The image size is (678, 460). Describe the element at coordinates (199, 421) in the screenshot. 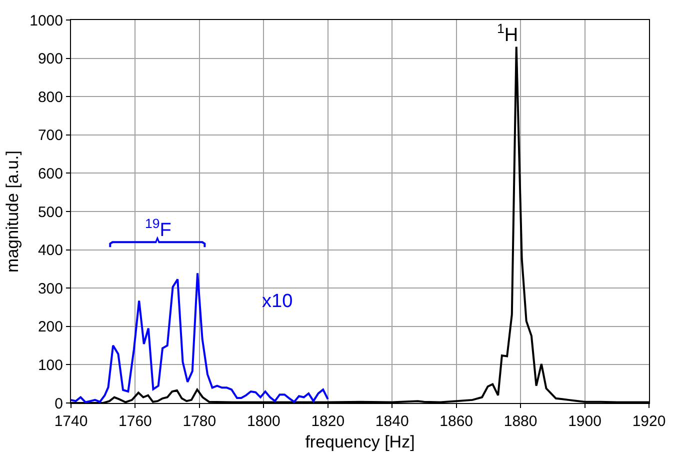

I see `x-tick-label: 1780` at that location.